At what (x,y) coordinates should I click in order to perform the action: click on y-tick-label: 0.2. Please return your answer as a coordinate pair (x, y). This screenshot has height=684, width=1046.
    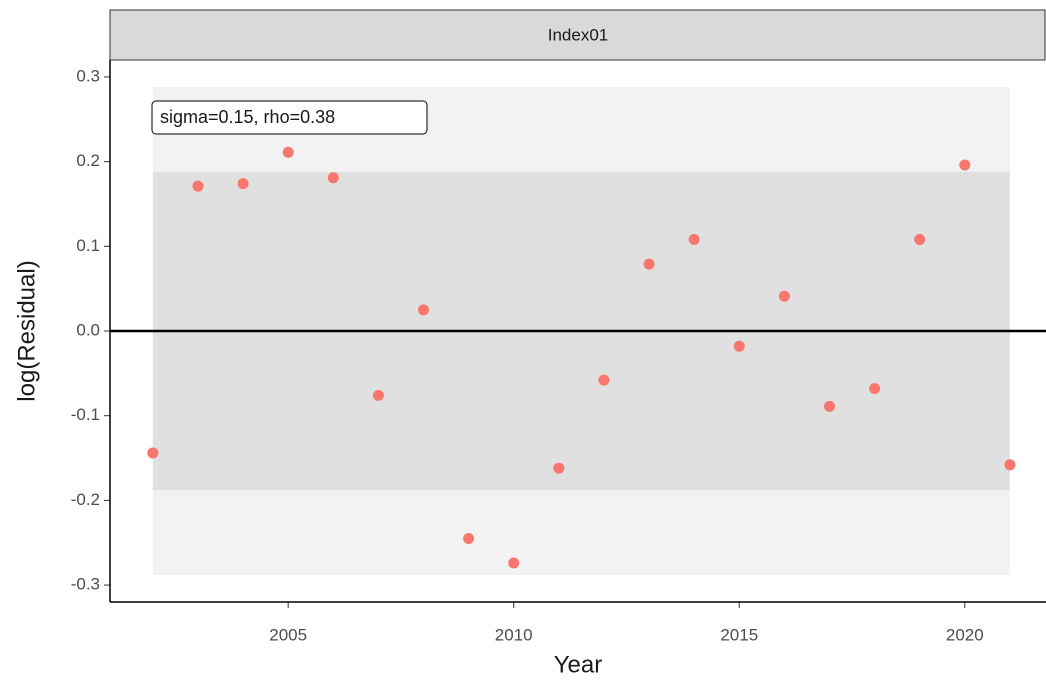
    Looking at the image, I should click on (88, 160).